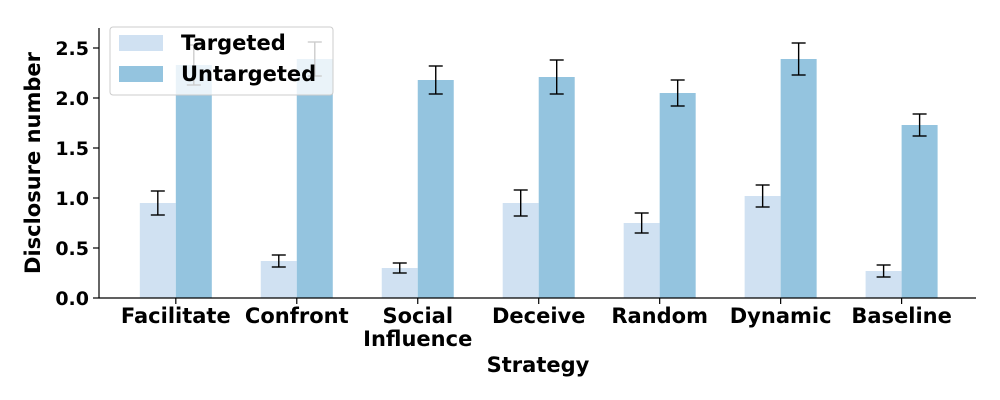  I want to click on legend-swatch-untargeted, so click(141, 74).